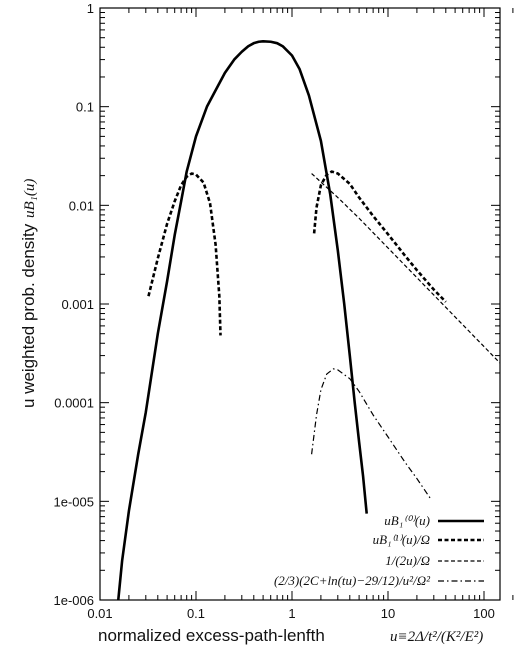 Image resolution: width=520 pixels, height=647 pixels. Describe the element at coordinates (30, 198) in the screenshot. I see `y-axis-math-label: uB₁(u)` at that location.